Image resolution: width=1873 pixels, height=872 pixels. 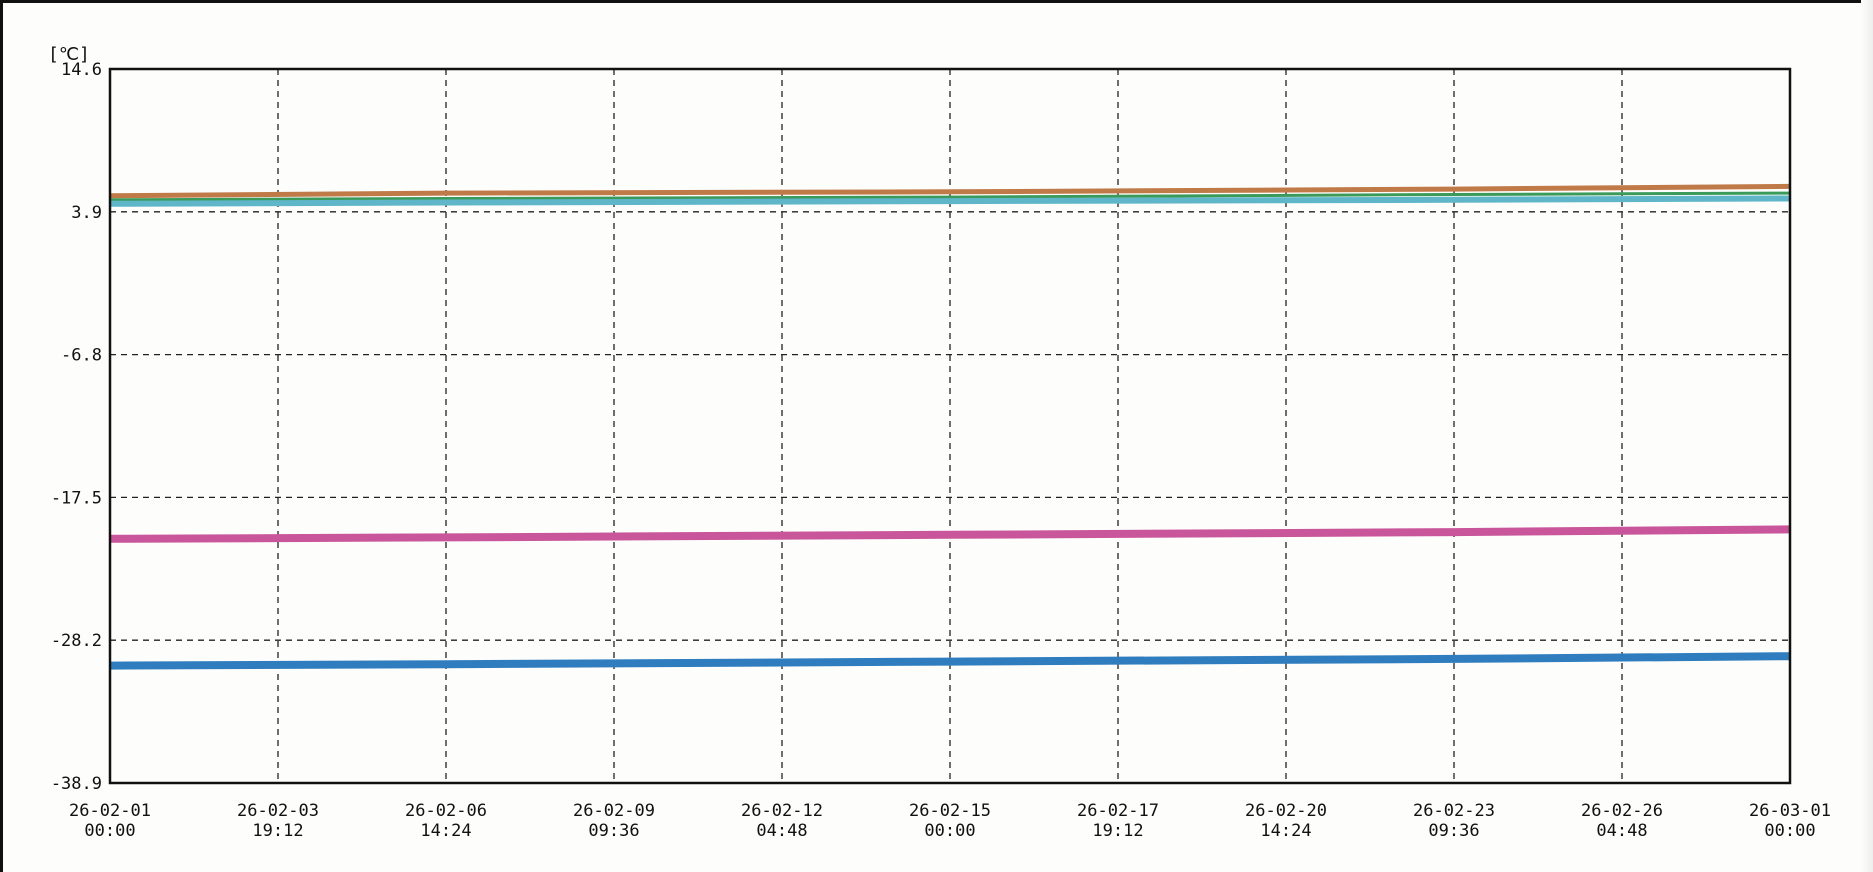 What do you see at coordinates (614, 811) in the screenshot?
I see `x-tick-date: 26-02-09` at bounding box center [614, 811].